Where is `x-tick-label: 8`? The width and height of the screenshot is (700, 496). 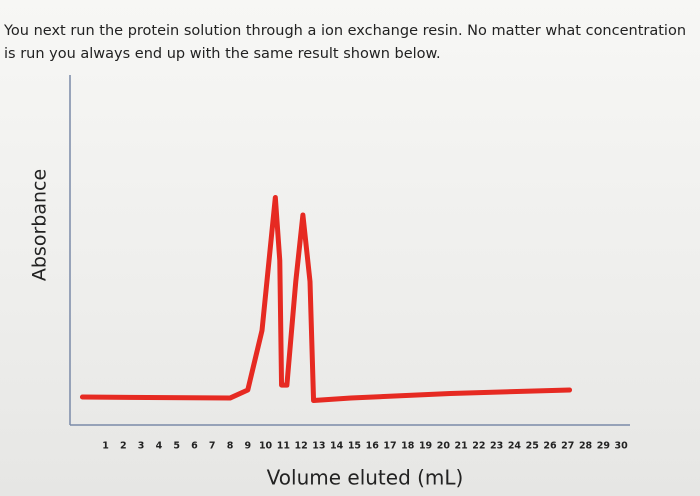 x-tick-label: 8 is located at coordinates (230, 446).